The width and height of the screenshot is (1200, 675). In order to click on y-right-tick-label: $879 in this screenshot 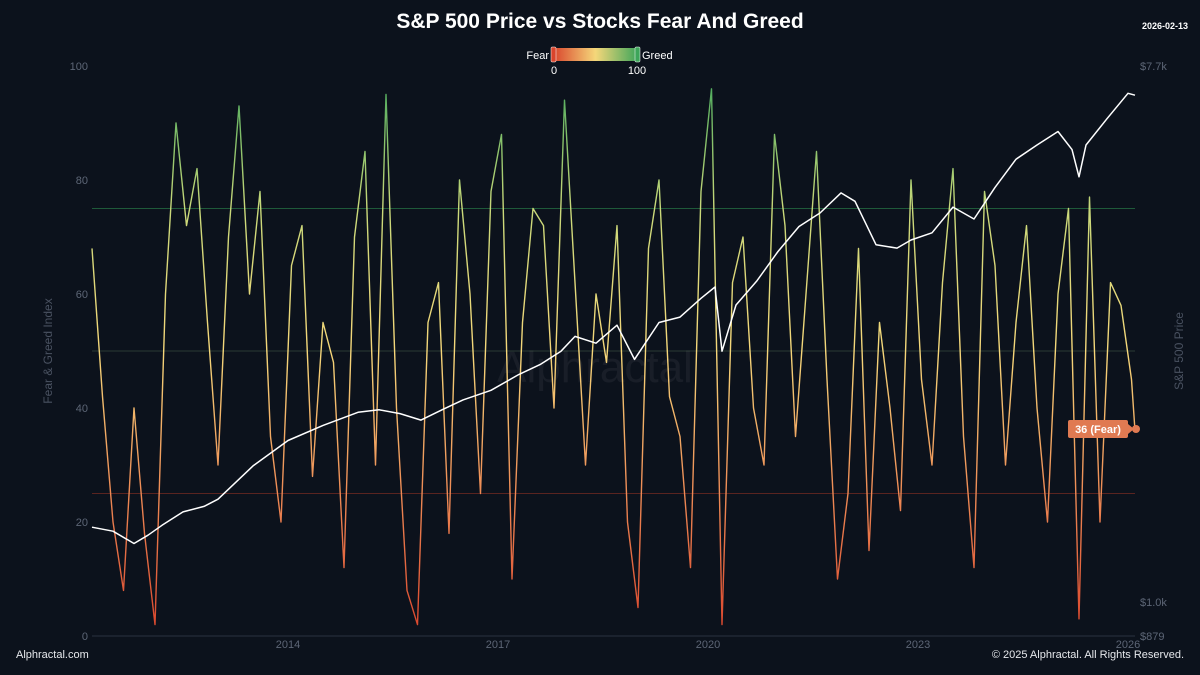, I will do `click(1152, 637)`.